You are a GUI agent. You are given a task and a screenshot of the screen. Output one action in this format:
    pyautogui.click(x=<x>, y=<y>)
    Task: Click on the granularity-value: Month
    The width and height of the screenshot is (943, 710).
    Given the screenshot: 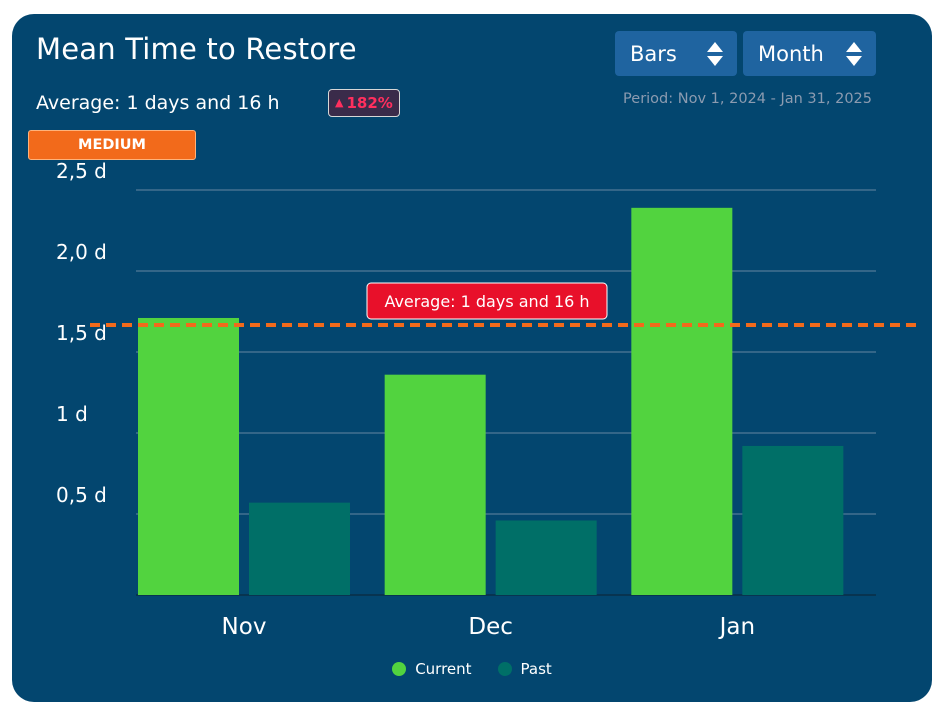 What is the action you would take?
    pyautogui.click(x=791, y=53)
    